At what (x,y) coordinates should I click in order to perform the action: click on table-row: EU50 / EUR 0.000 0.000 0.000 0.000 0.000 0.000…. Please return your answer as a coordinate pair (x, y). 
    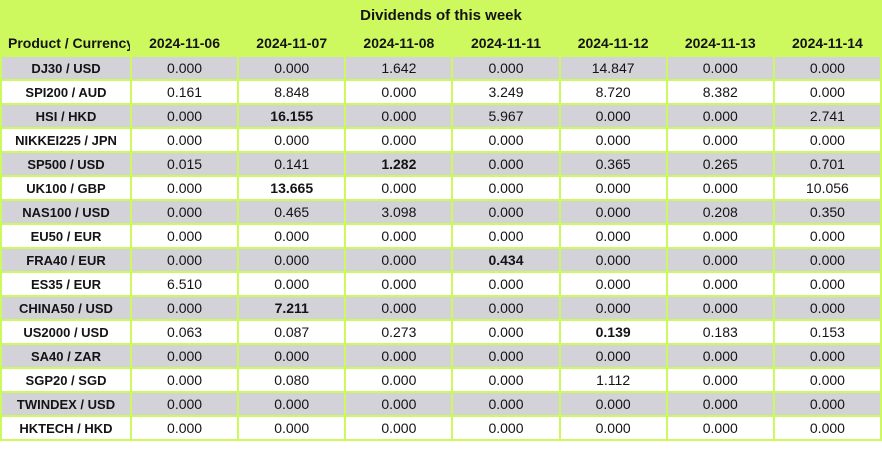
    Looking at the image, I should click on (441, 236).